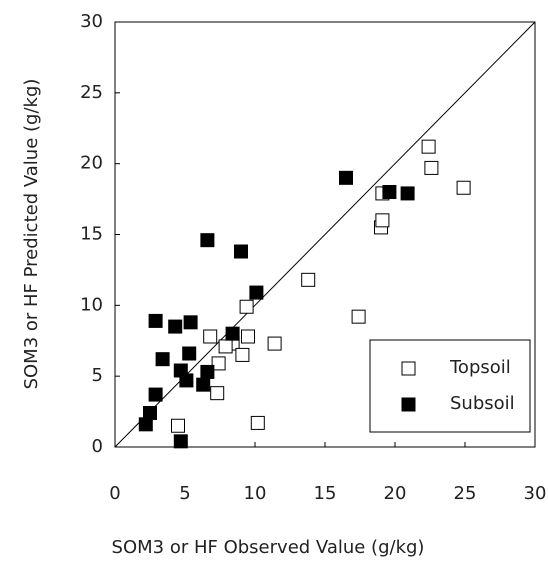 This screenshot has width=548, height=564. What do you see at coordinates (184, 493) in the screenshot?
I see `x-tick-label: 5` at bounding box center [184, 493].